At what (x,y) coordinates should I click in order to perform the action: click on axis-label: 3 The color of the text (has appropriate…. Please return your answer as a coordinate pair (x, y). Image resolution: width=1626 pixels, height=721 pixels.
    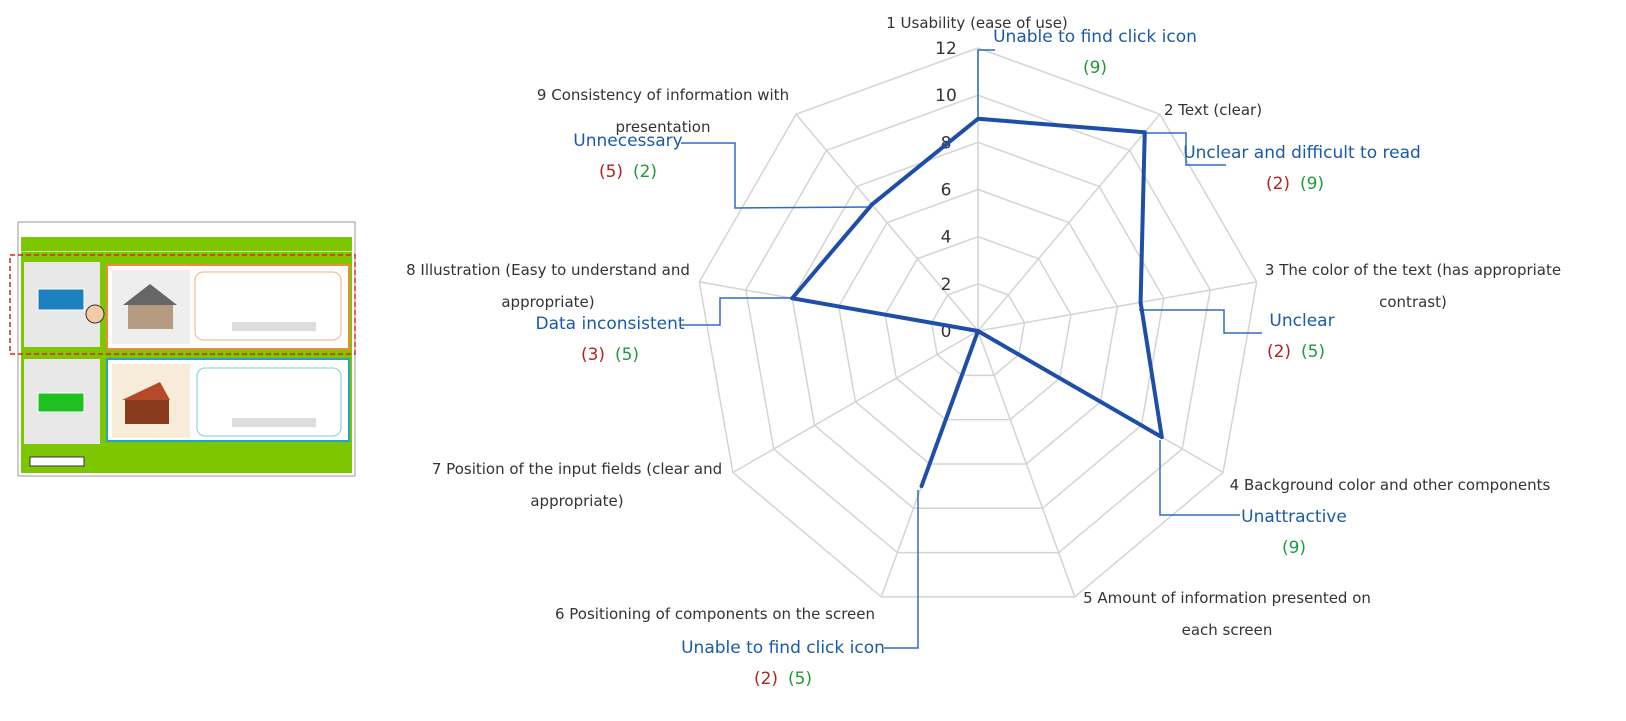
    Looking at the image, I should click on (1413, 286).